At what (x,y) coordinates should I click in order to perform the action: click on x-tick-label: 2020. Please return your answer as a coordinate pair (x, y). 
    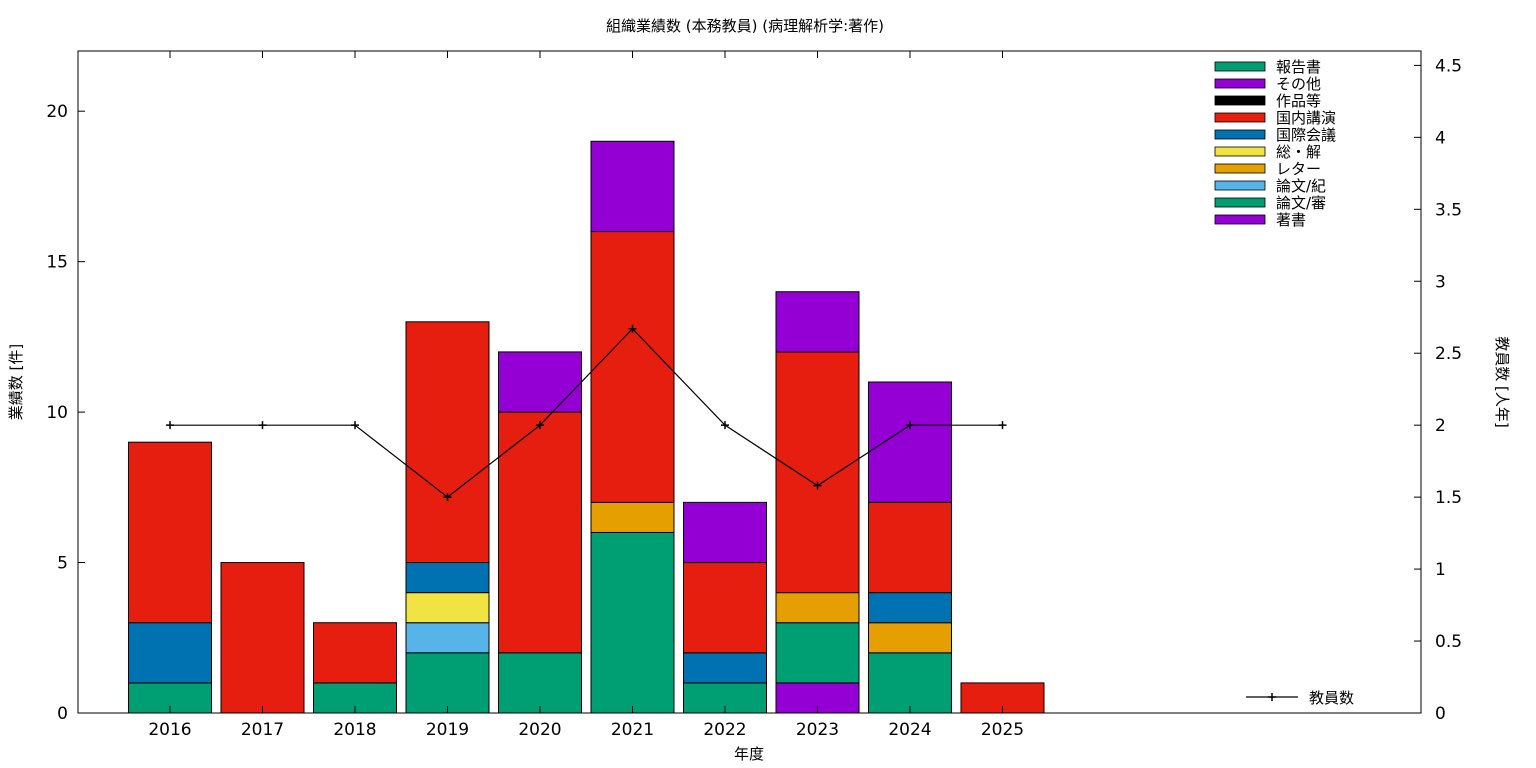
    Looking at the image, I should click on (539, 730).